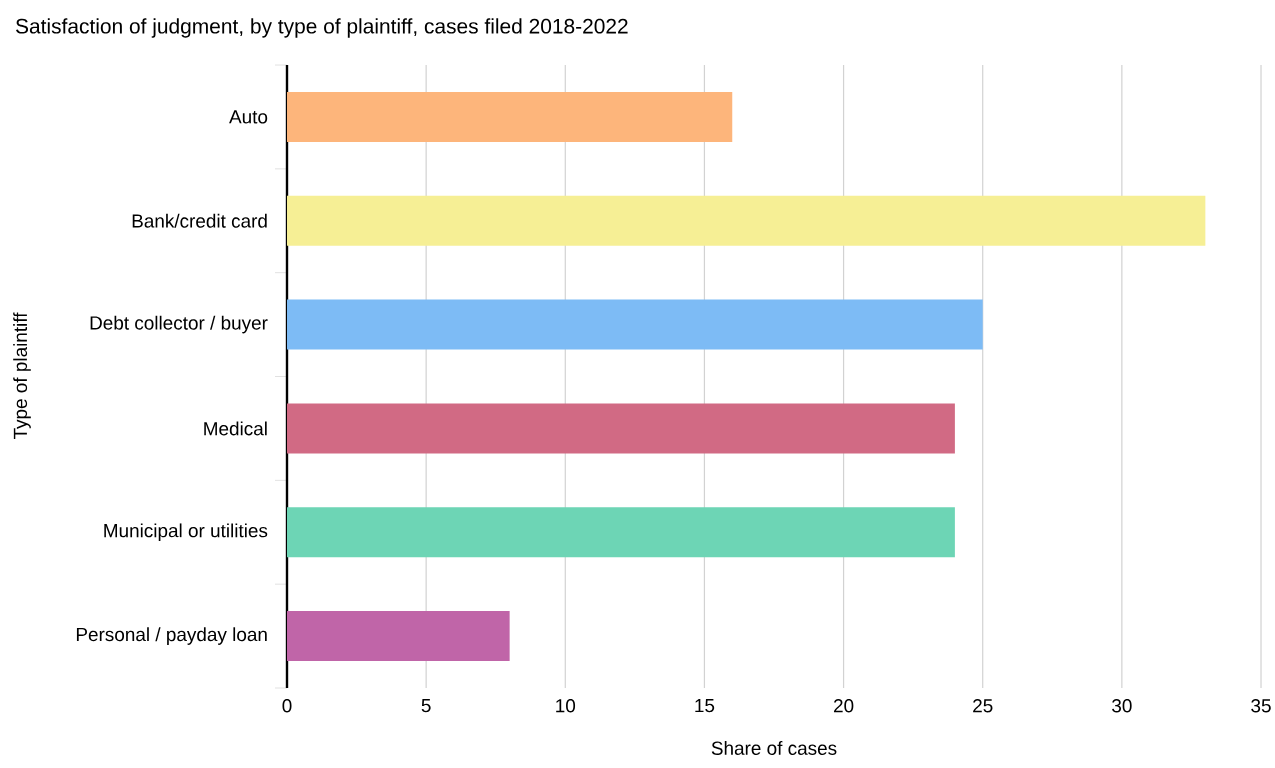 The image size is (1275, 768). What do you see at coordinates (566, 706) in the screenshot?
I see `x-tick-label: 10` at bounding box center [566, 706].